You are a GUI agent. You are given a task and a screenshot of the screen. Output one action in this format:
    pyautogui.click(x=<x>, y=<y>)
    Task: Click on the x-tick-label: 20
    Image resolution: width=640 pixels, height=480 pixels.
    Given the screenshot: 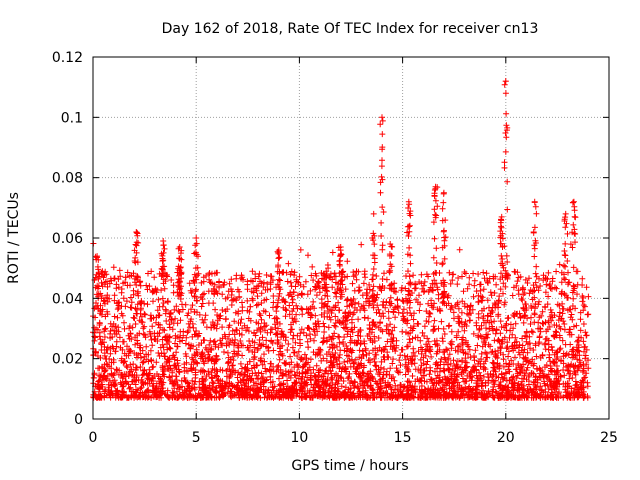 What is the action you would take?
    pyautogui.click(x=506, y=438)
    